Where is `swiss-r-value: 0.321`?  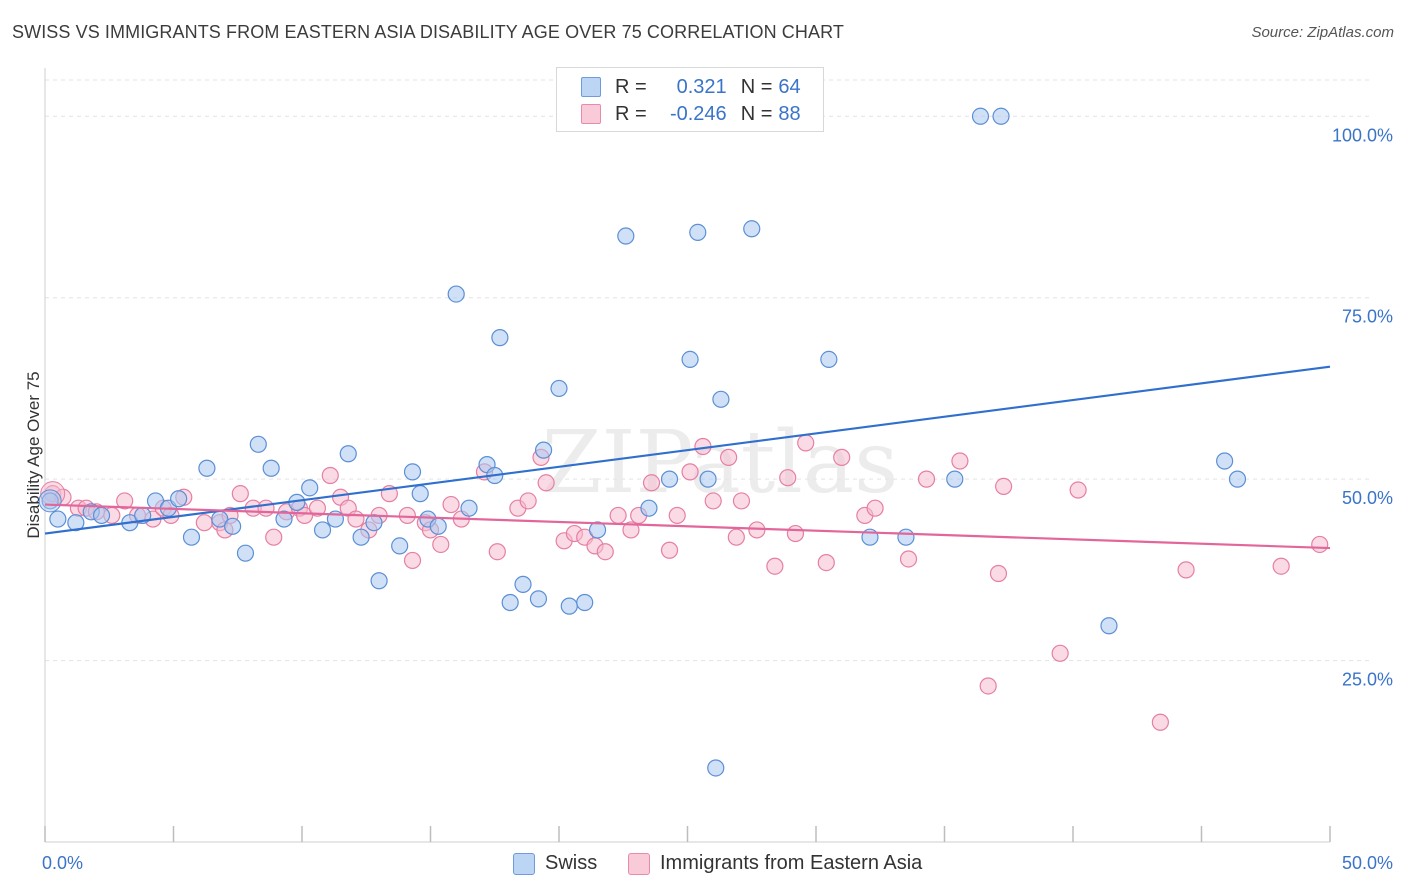
swiss-r-value: 0.321 is located at coordinates (701, 86).